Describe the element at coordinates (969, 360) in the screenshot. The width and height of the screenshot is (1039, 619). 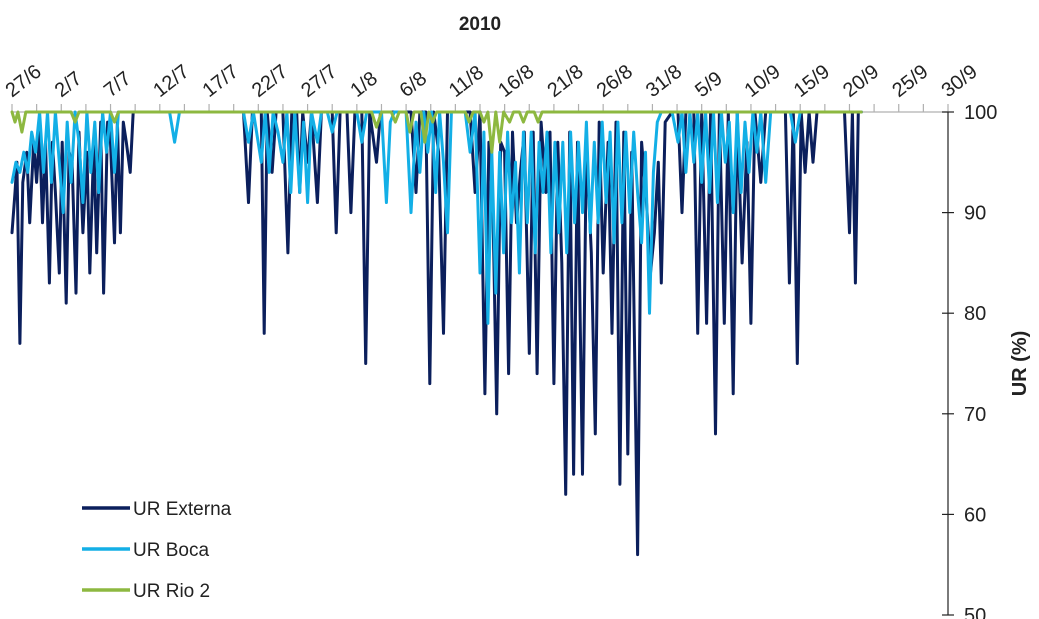
I see `y-axis-ticks: 50 60 70 80 90 100` at that location.